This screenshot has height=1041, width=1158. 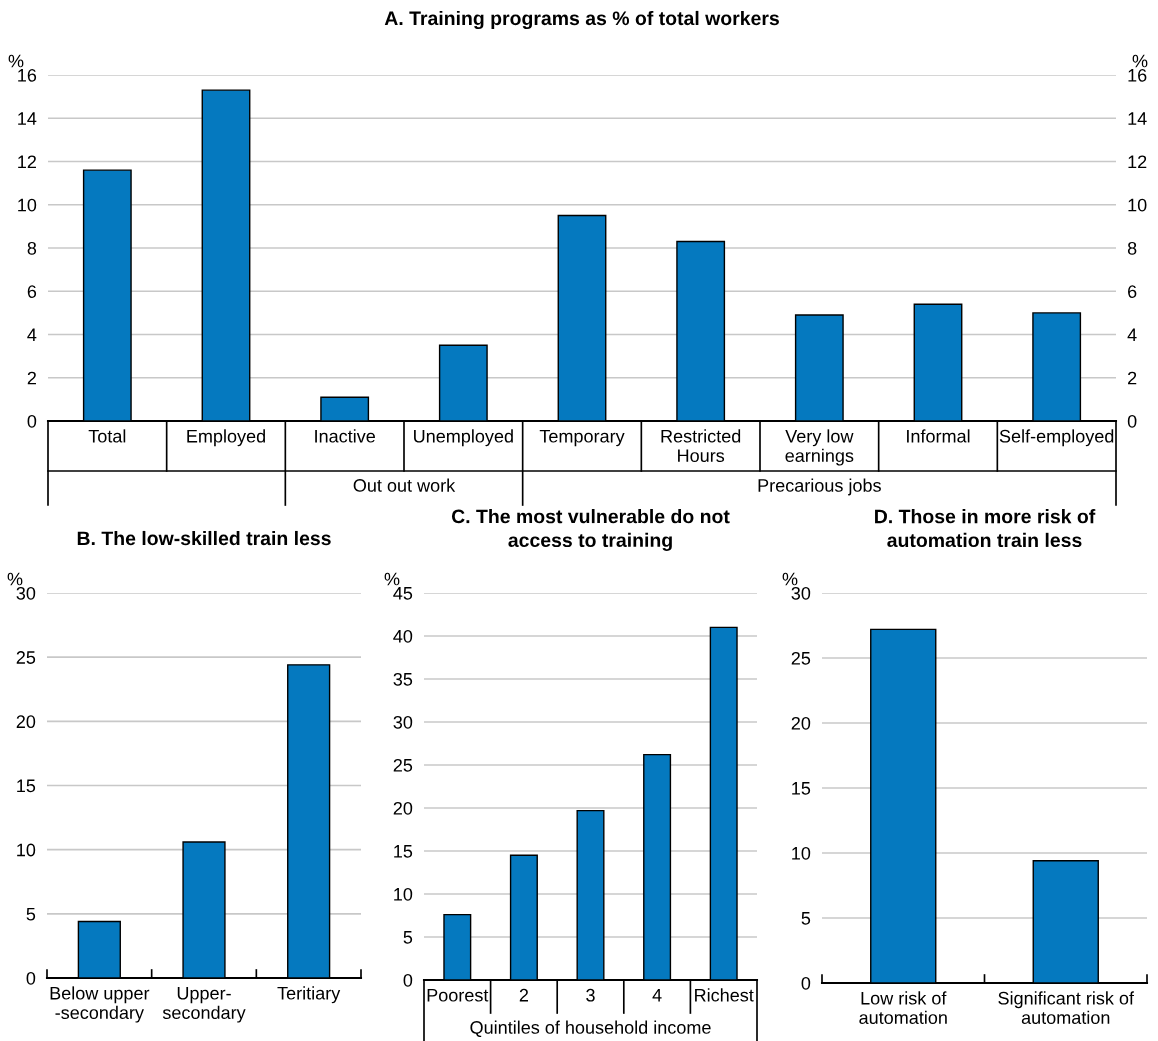 What do you see at coordinates (345, 436) in the screenshot?
I see `x-tick-label: Inactive` at bounding box center [345, 436].